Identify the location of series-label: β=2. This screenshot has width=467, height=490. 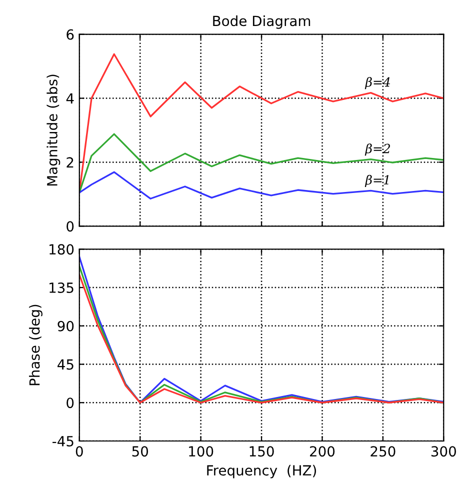
(377, 150).